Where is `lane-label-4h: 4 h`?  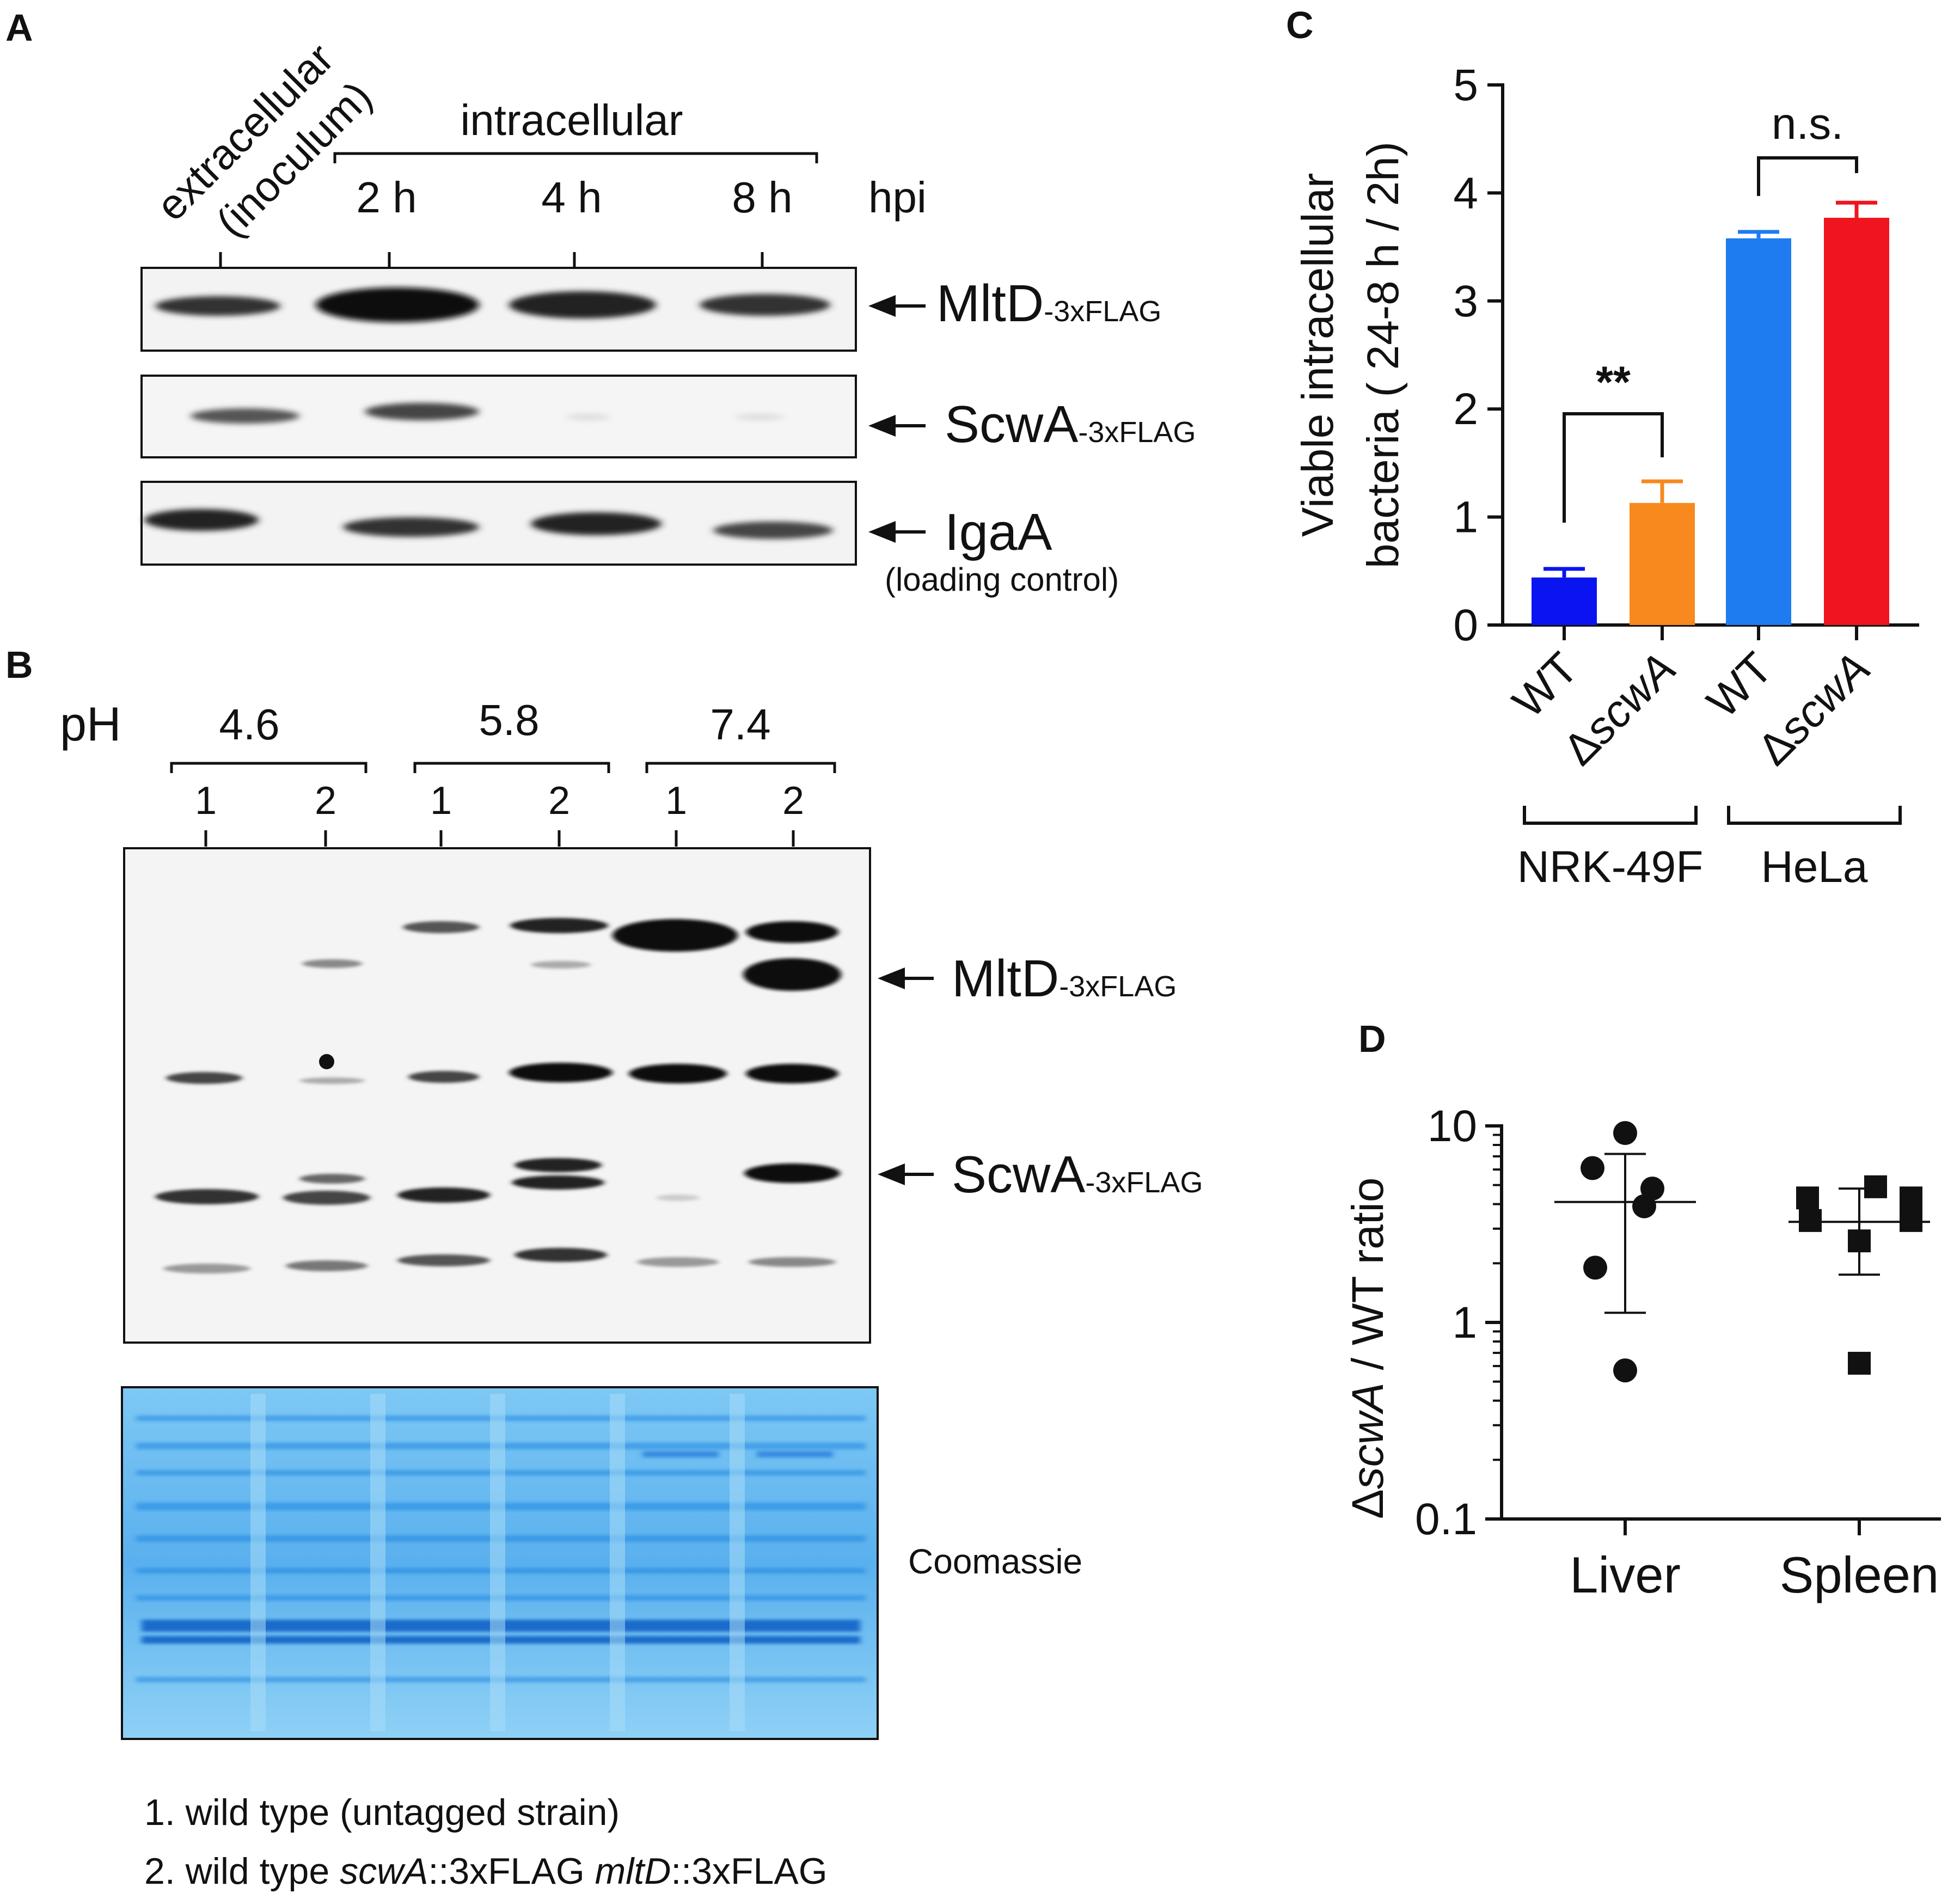 lane-label-4h: 4 h is located at coordinates (571, 197).